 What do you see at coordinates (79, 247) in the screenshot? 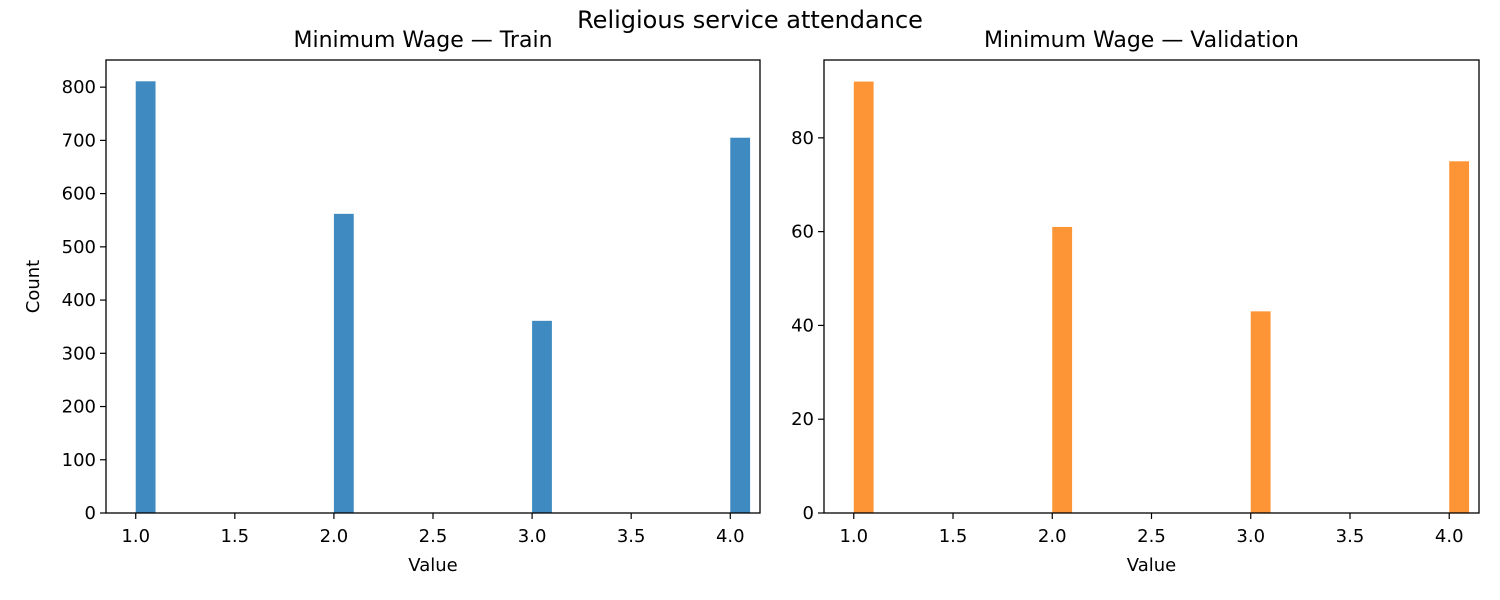
I see `y-tick-label: 500` at bounding box center [79, 247].